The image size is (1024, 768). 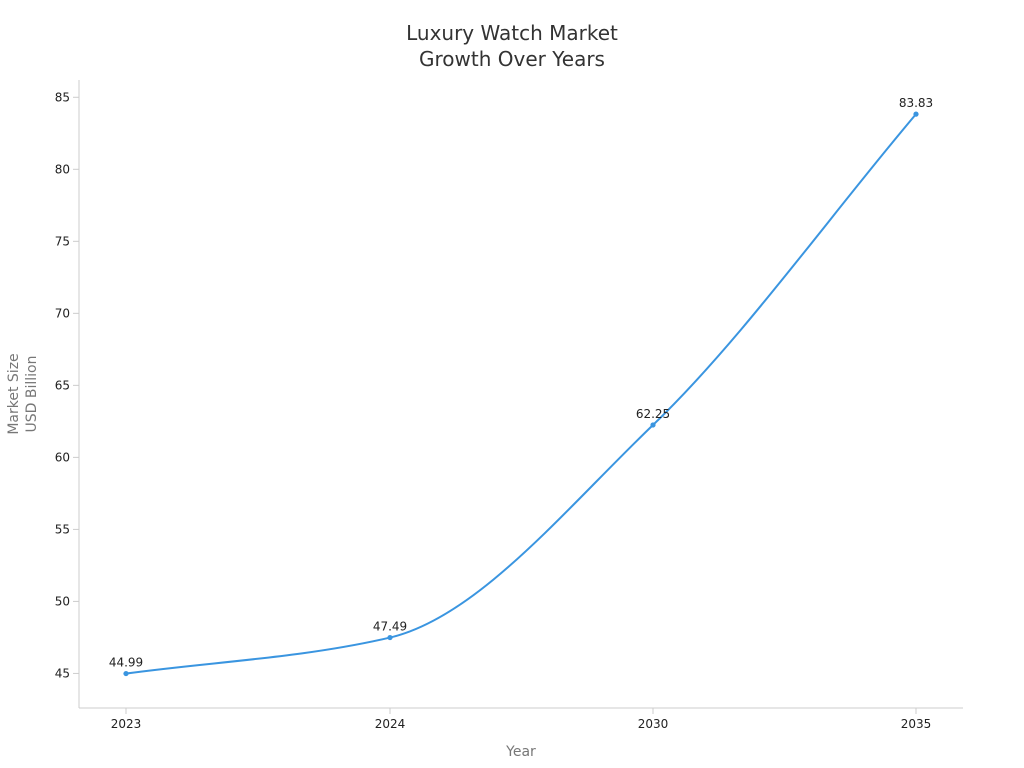 I want to click on y-tick-label: 75, so click(x=62, y=241).